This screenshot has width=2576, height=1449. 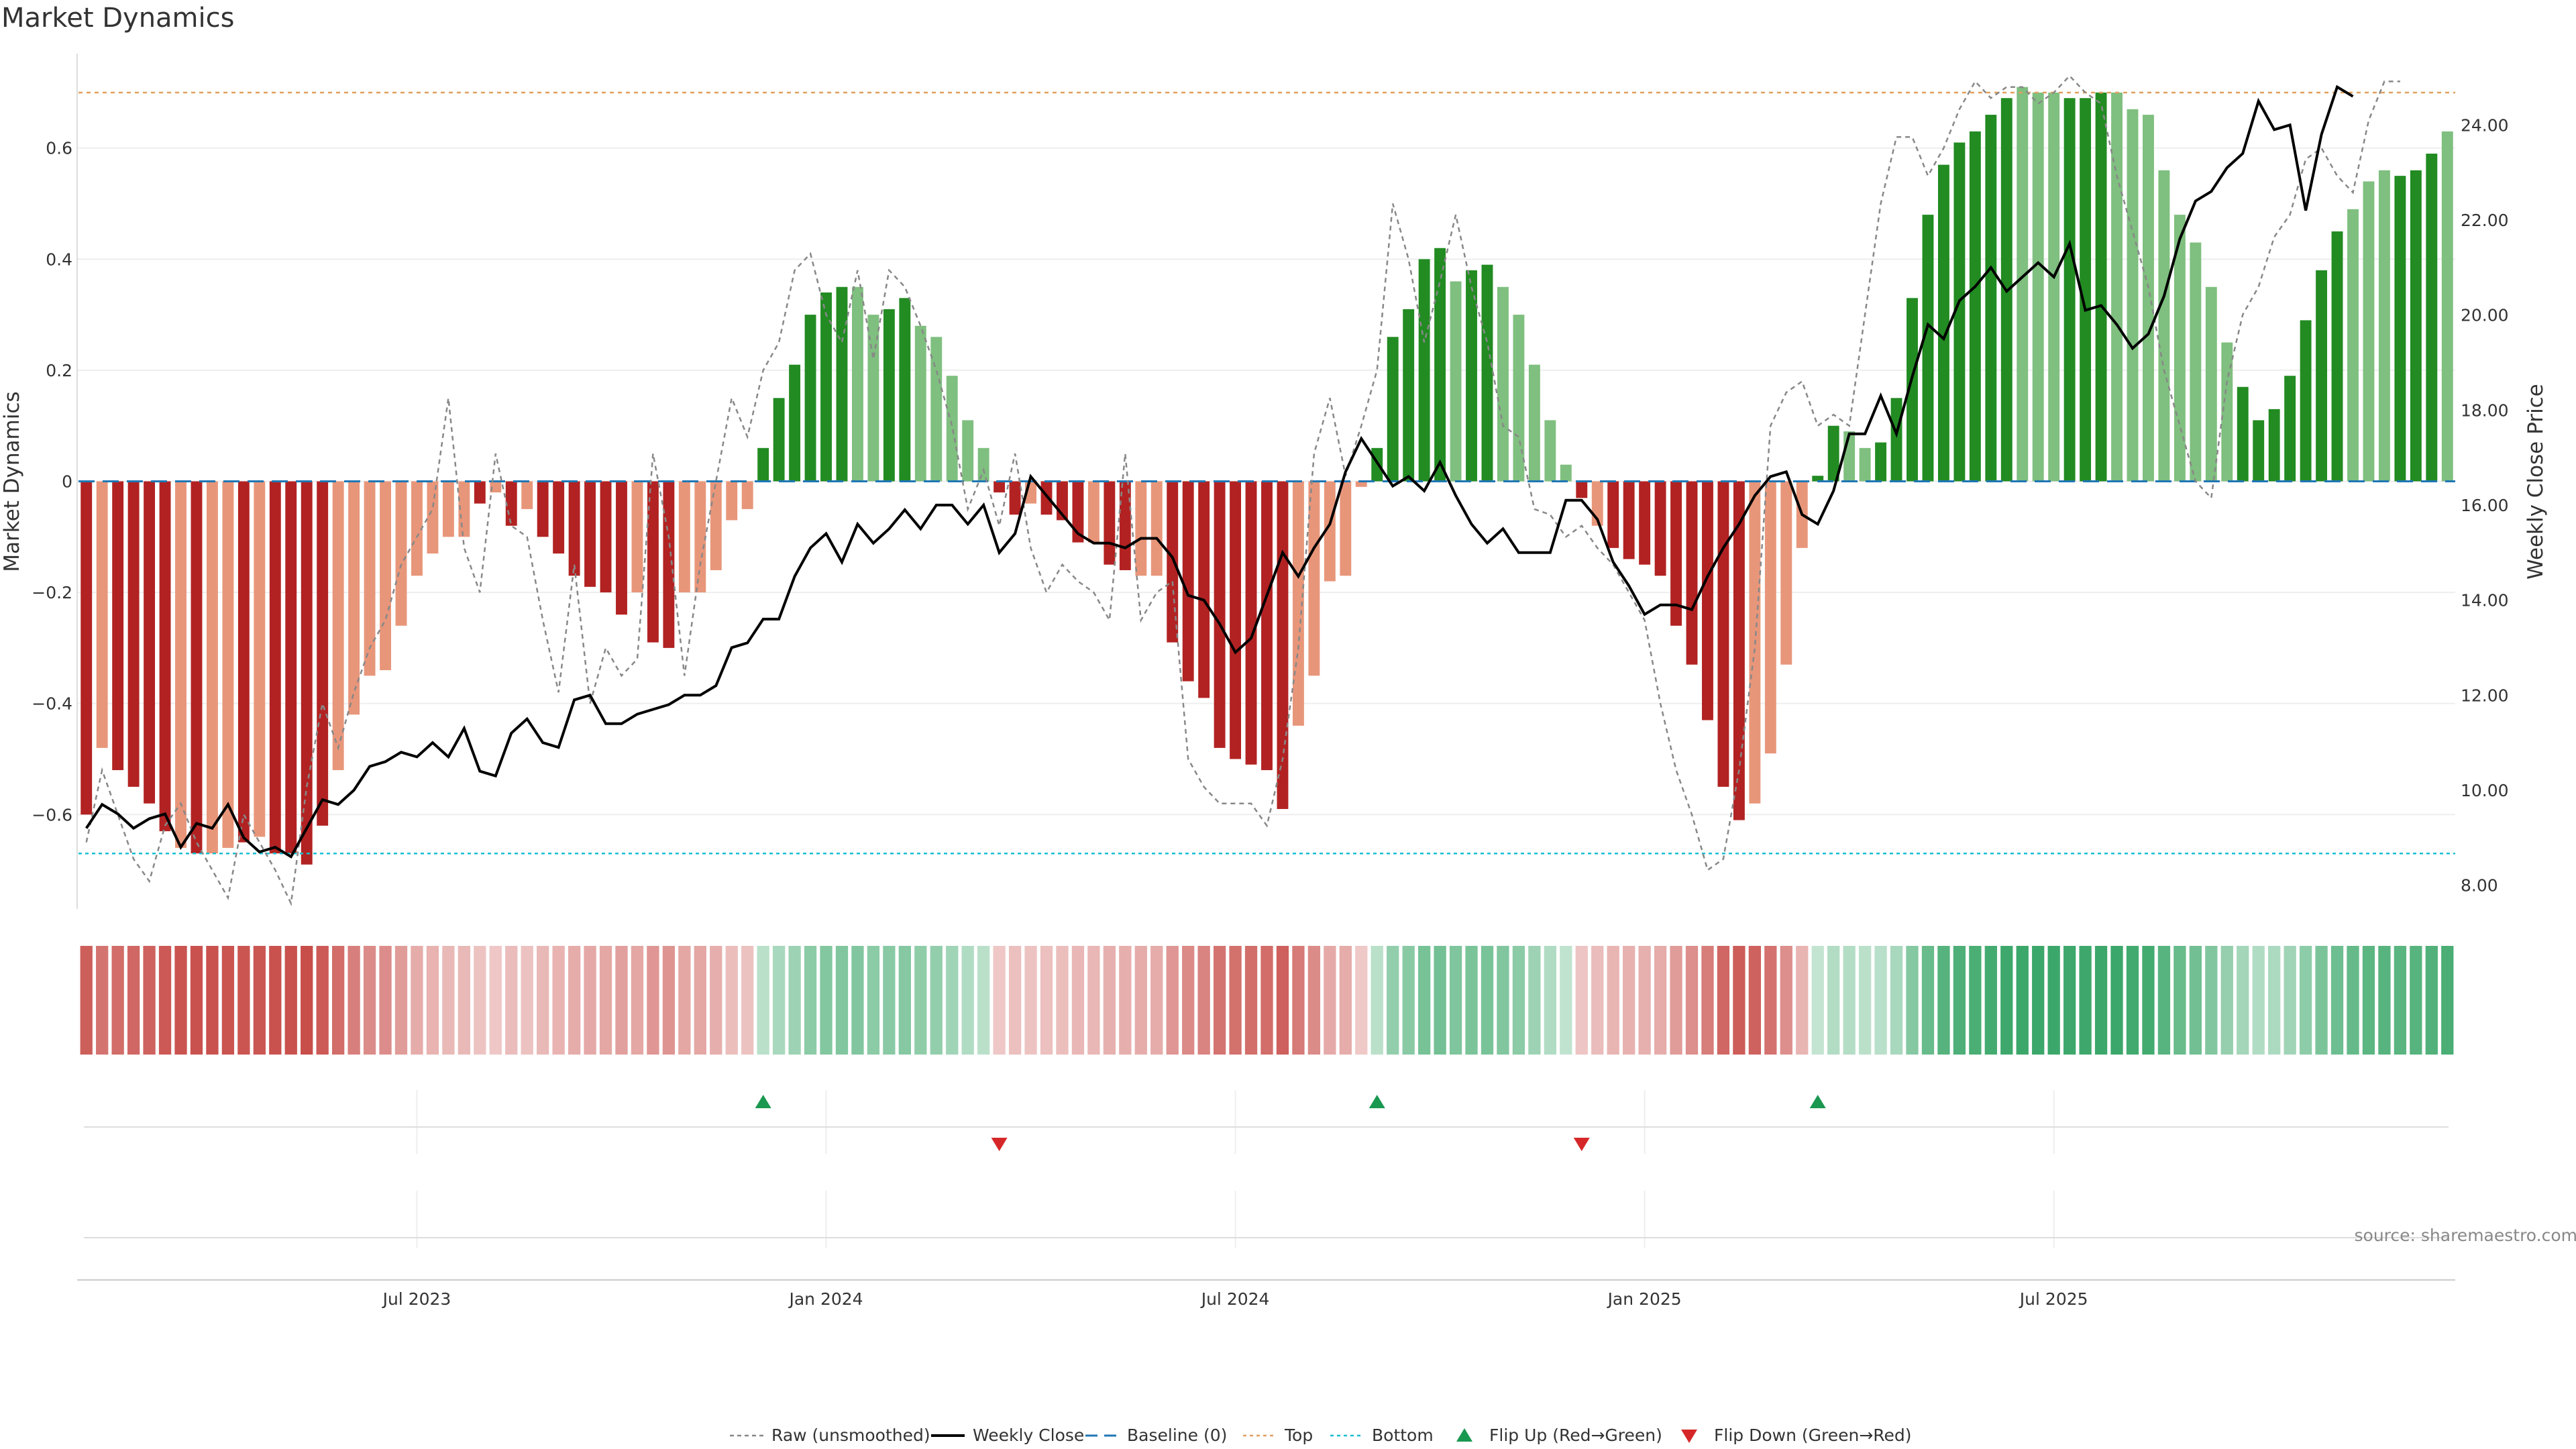 What do you see at coordinates (1290, 1123) in the screenshot?
I see `flip-markers` at bounding box center [1290, 1123].